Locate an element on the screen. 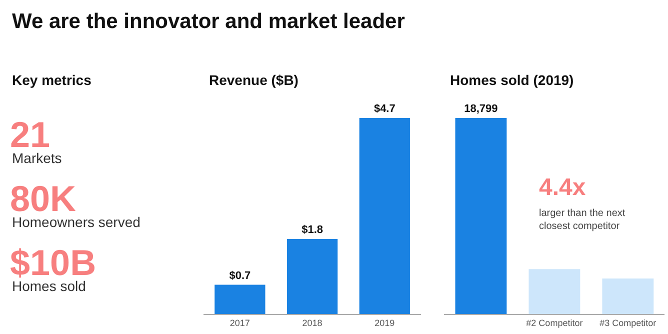  data-label: 18,799 is located at coordinates (481, 109).